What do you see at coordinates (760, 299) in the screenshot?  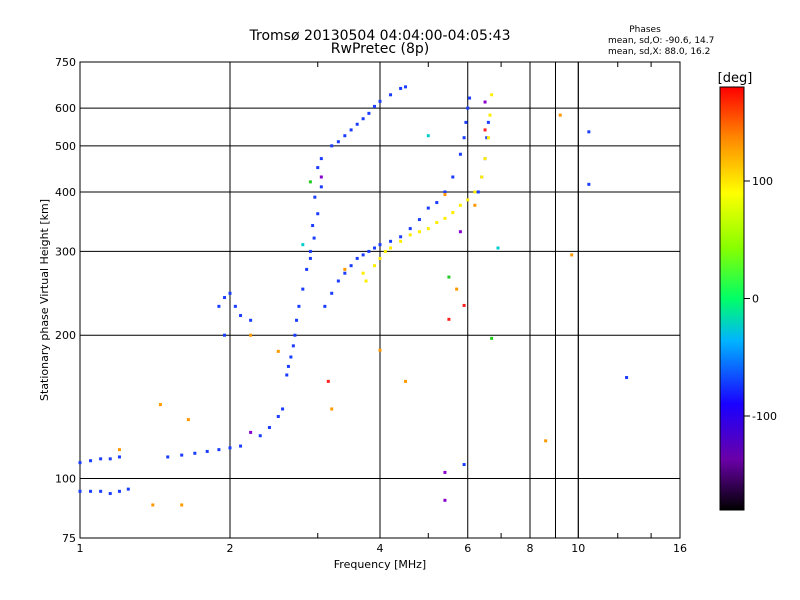 I see `colorbar-ticks: 100 0 -100` at bounding box center [760, 299].